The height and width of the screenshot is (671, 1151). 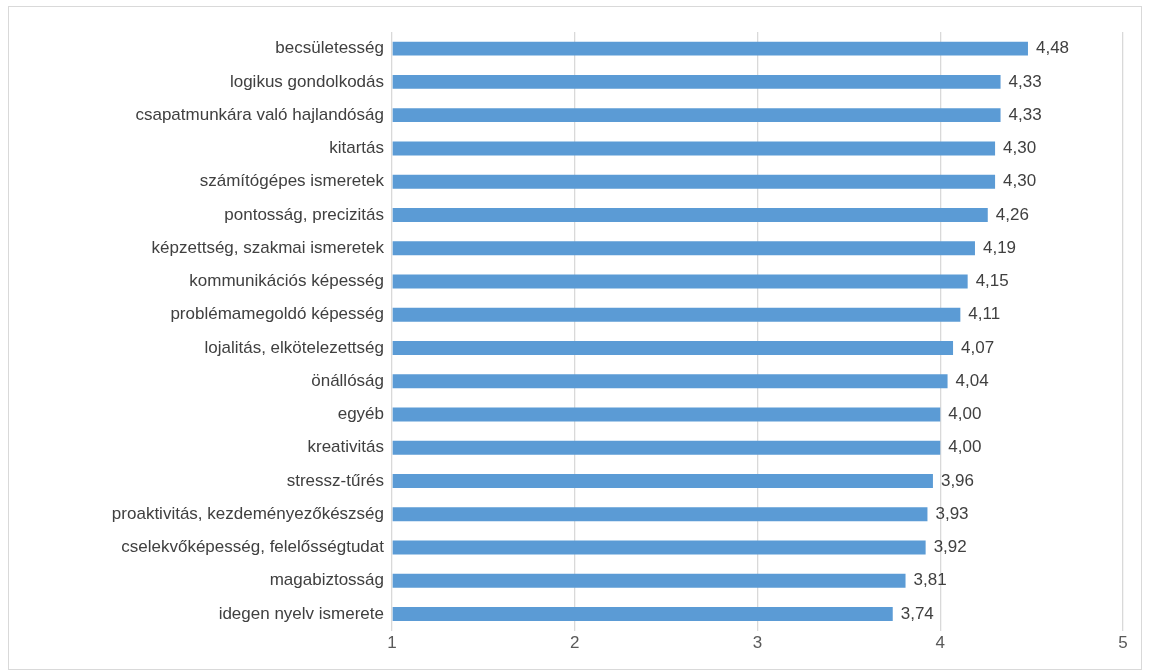 What do you see at coordinates (984, 314) in the screenshot?
I see `data-label: 4,11` at bounding box center [984, 314].